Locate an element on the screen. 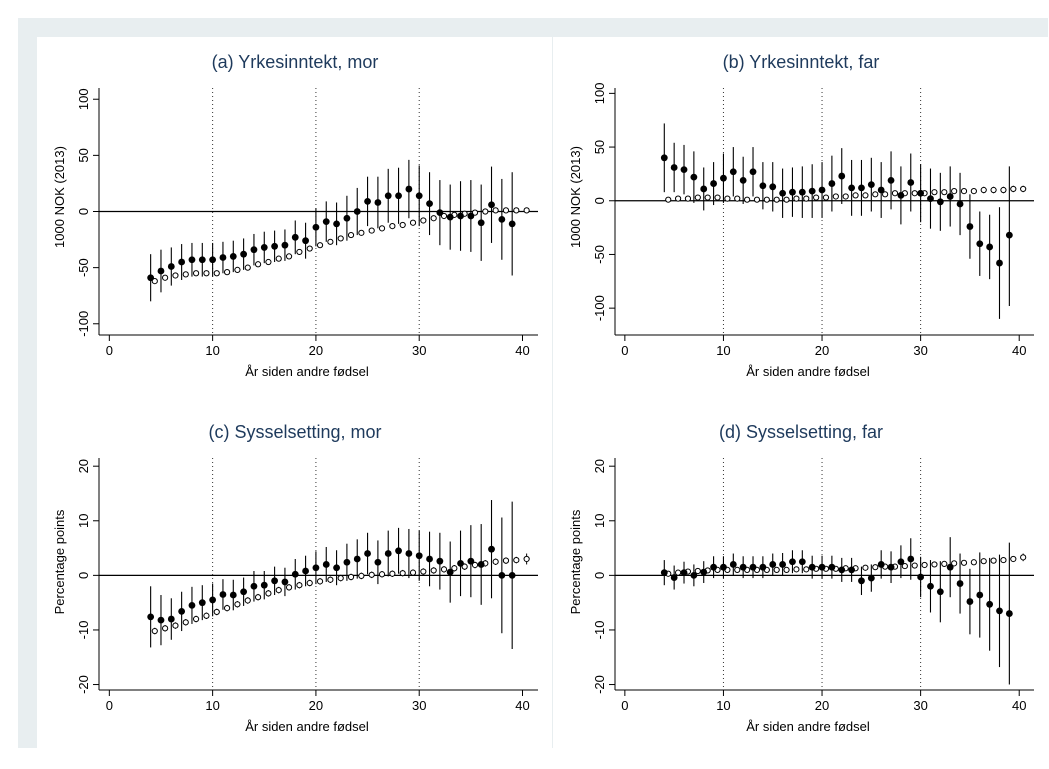 This screenshot has width=1049, height=769. y-tick-label: 10 is located at coordinates (599, 521).